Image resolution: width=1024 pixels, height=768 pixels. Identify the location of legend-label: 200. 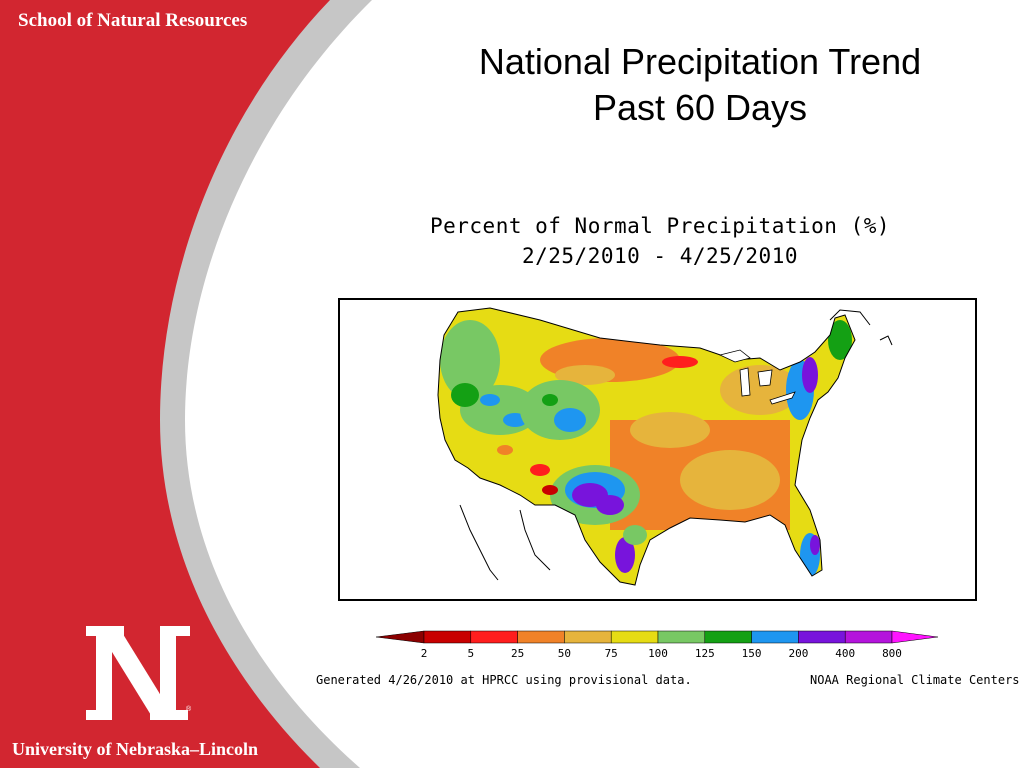
(798, 653).